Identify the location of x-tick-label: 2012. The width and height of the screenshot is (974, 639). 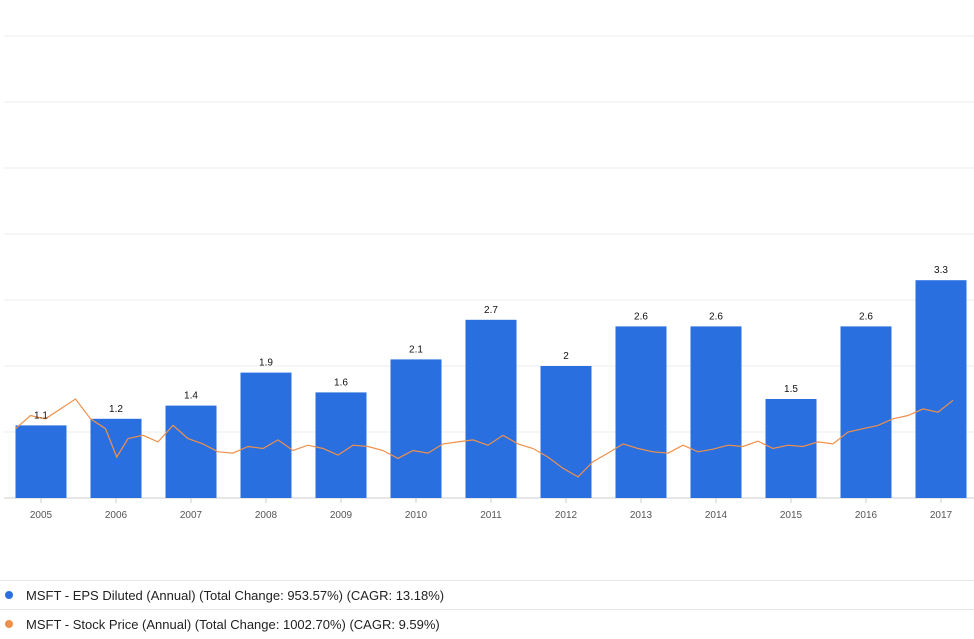
(566, 515).